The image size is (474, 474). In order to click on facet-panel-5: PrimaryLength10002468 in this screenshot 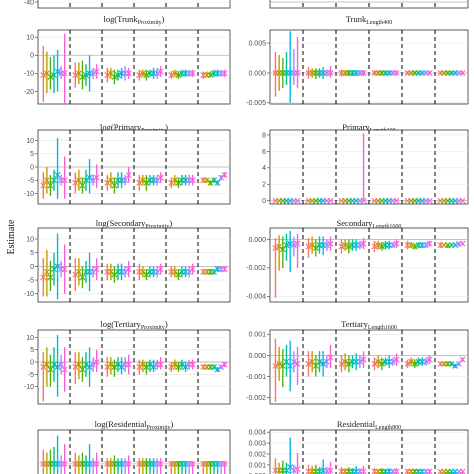, I will do `click(365, 163)`.